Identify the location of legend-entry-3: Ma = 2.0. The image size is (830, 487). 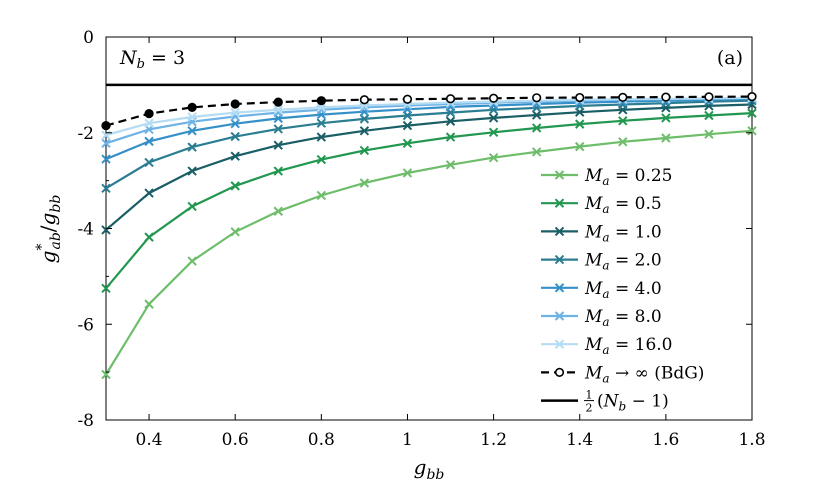
(601, 262).